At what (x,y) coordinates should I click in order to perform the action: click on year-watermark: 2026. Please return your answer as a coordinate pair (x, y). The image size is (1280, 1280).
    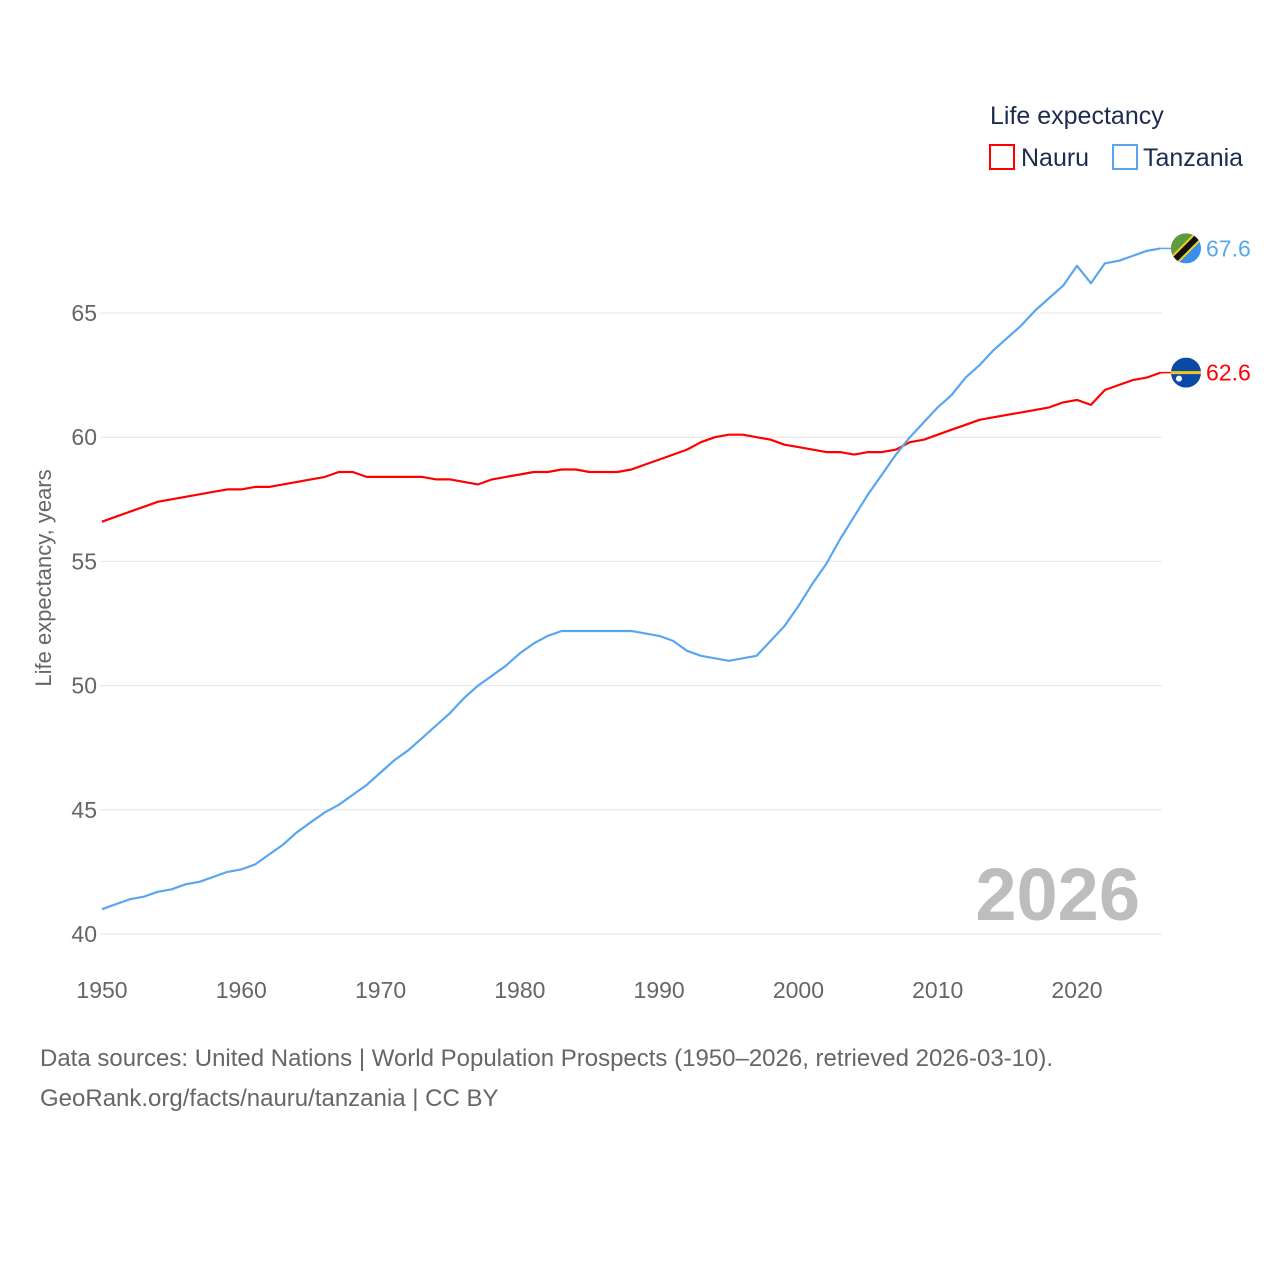
    Looking at the image, I should click on (1057, 894).